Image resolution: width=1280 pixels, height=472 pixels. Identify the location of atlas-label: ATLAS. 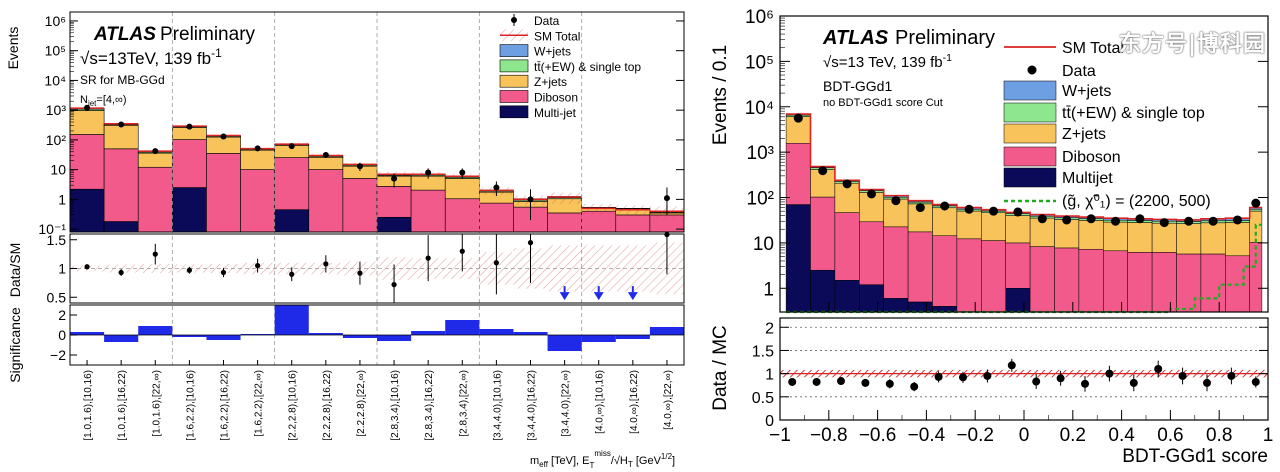
(855, 38).